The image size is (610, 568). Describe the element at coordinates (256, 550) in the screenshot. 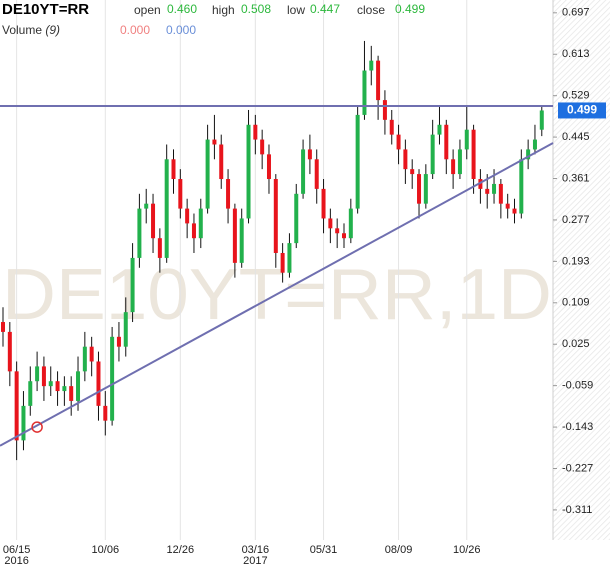

I see `x-tick-label: 03/16` at that location.